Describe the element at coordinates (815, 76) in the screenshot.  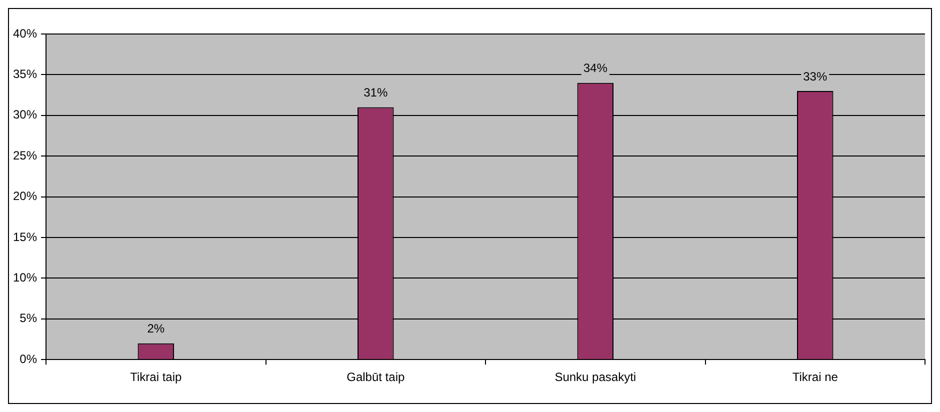
I see `data-label: 33%` at that location.